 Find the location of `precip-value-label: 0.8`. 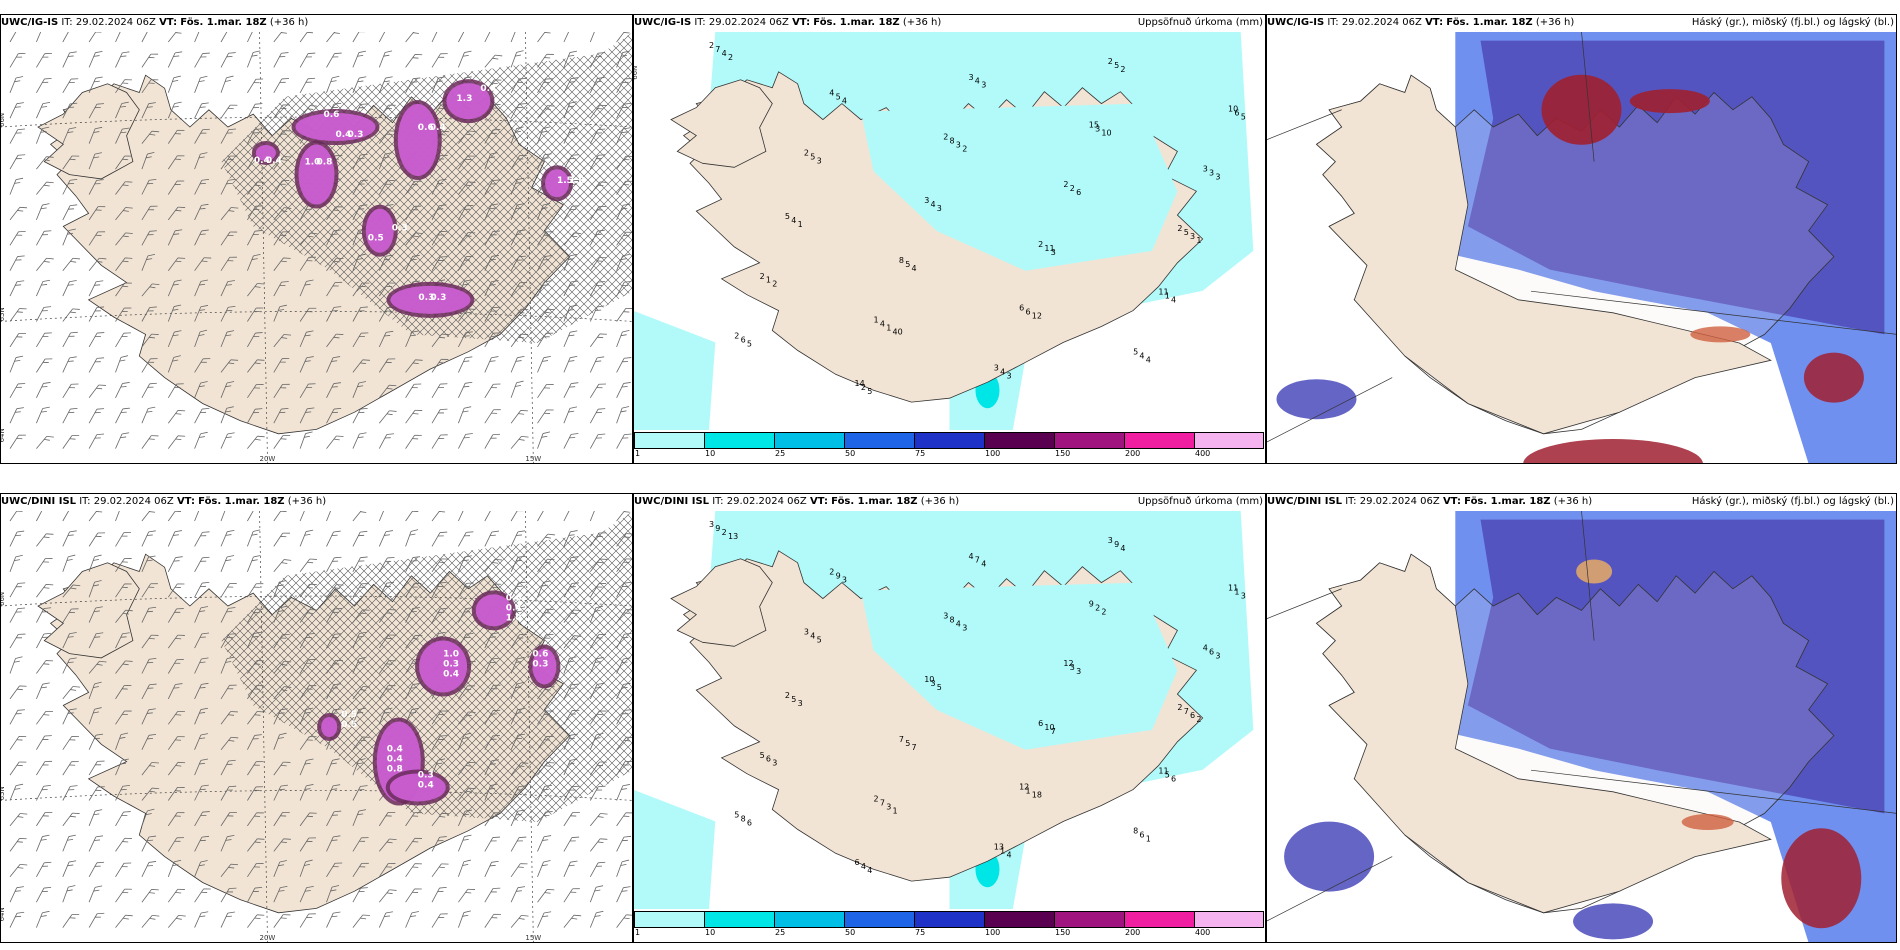

precip-value-label: 0.8 is located at coordinates (325, 163).